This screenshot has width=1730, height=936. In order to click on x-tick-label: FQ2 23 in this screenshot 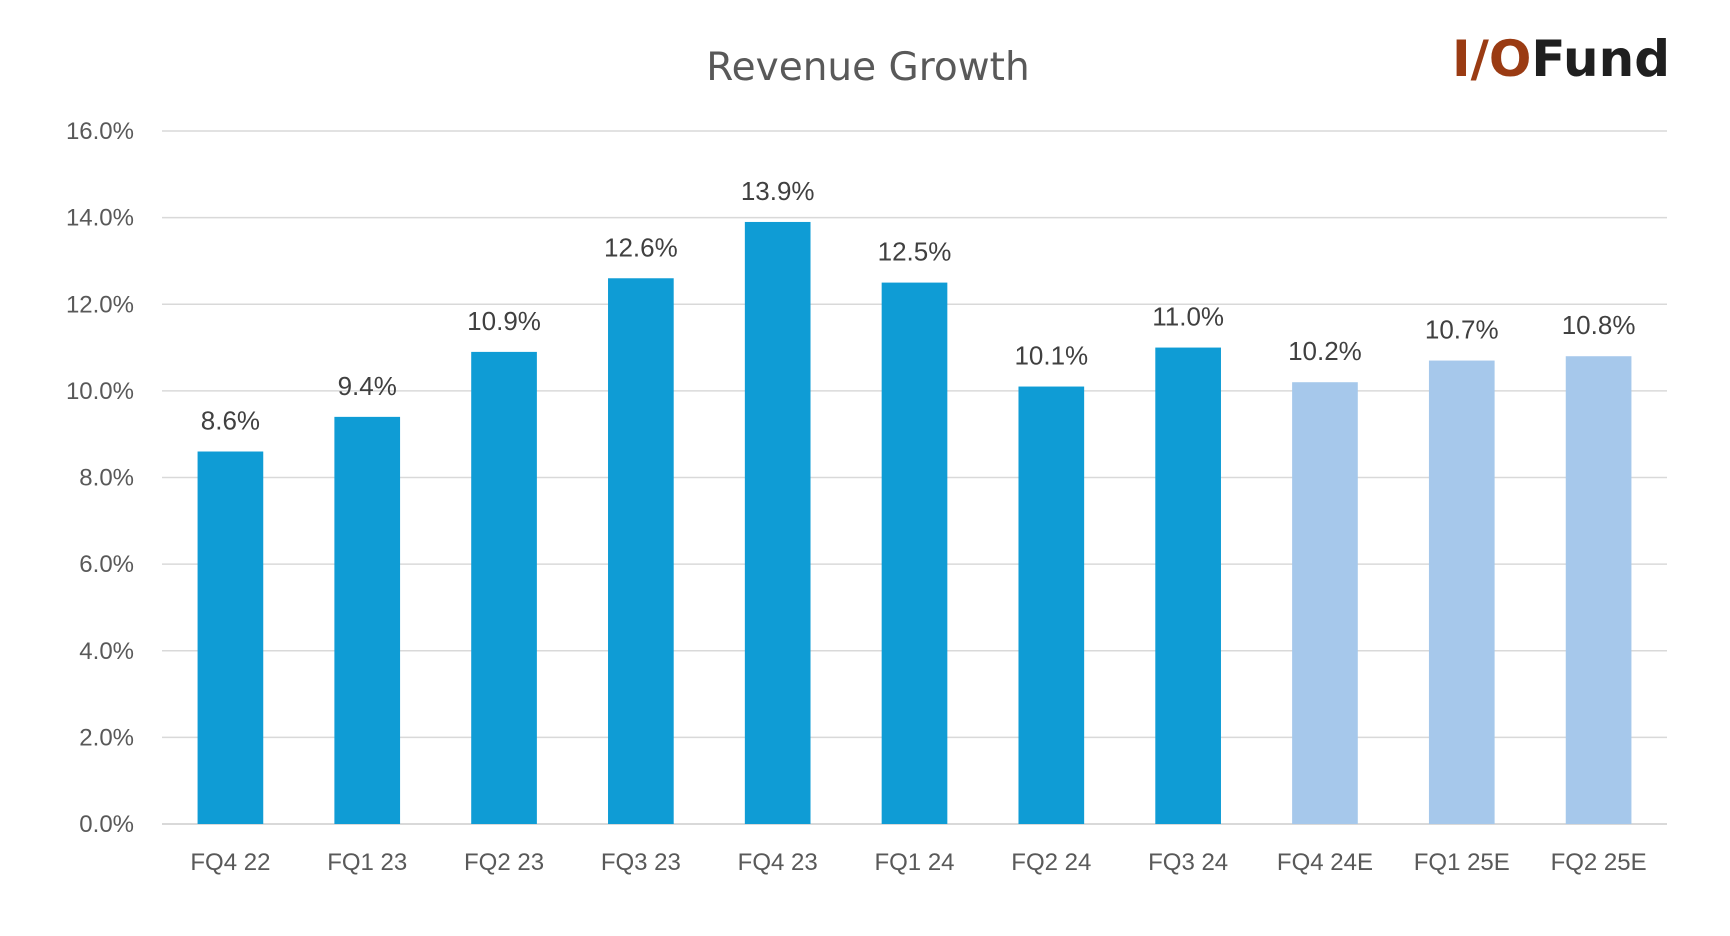, I will do `click(504, 862)`.